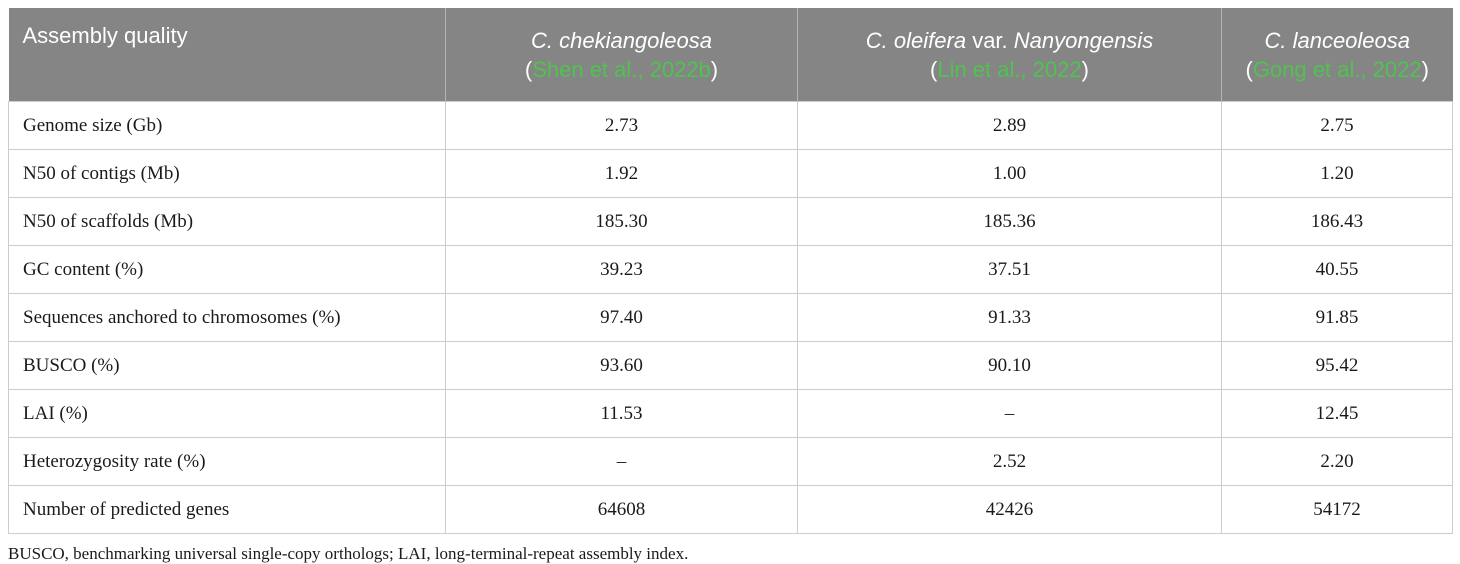  Describe the element at coordinates (1009, 173) in the screenshot. I see `cell-value: 1.00` at that location.